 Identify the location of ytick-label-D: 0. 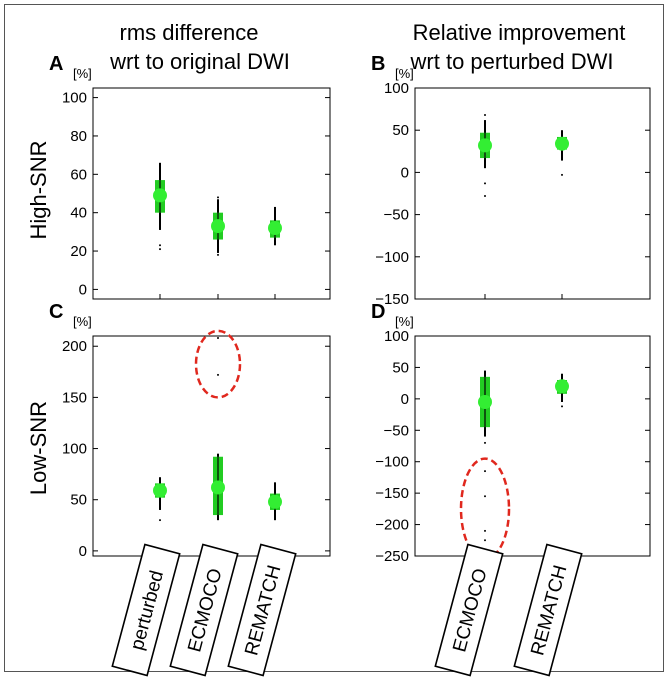
(405, 399).